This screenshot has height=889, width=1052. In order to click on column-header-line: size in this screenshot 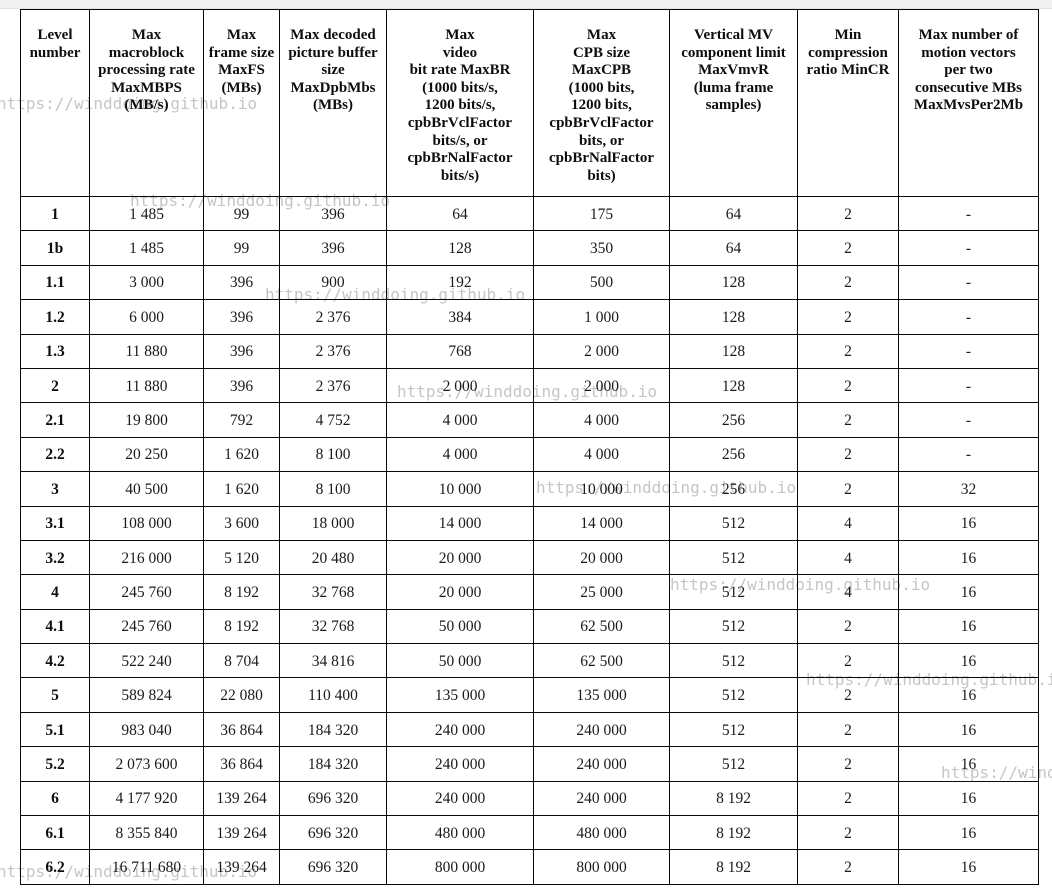, I will do `click(333, 70)`.